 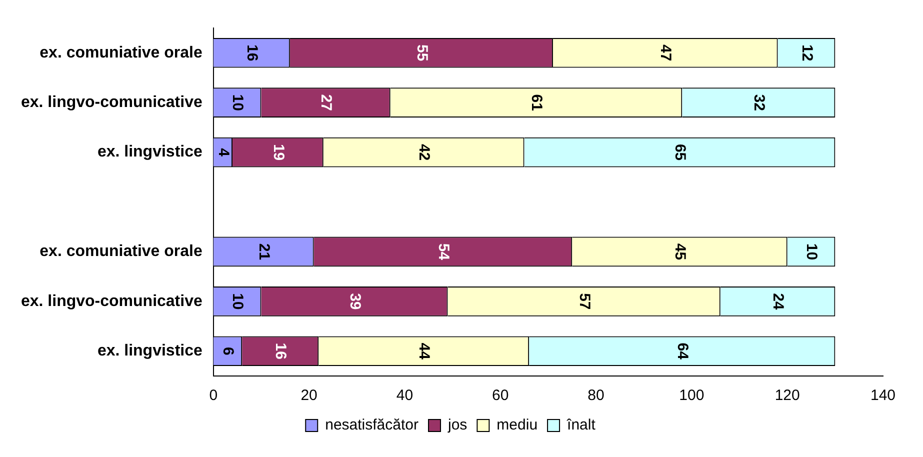 What do you see at coordinates (443, 252) in the screenshot?
I see `data-label: 54` at bounding box center [443, 252].